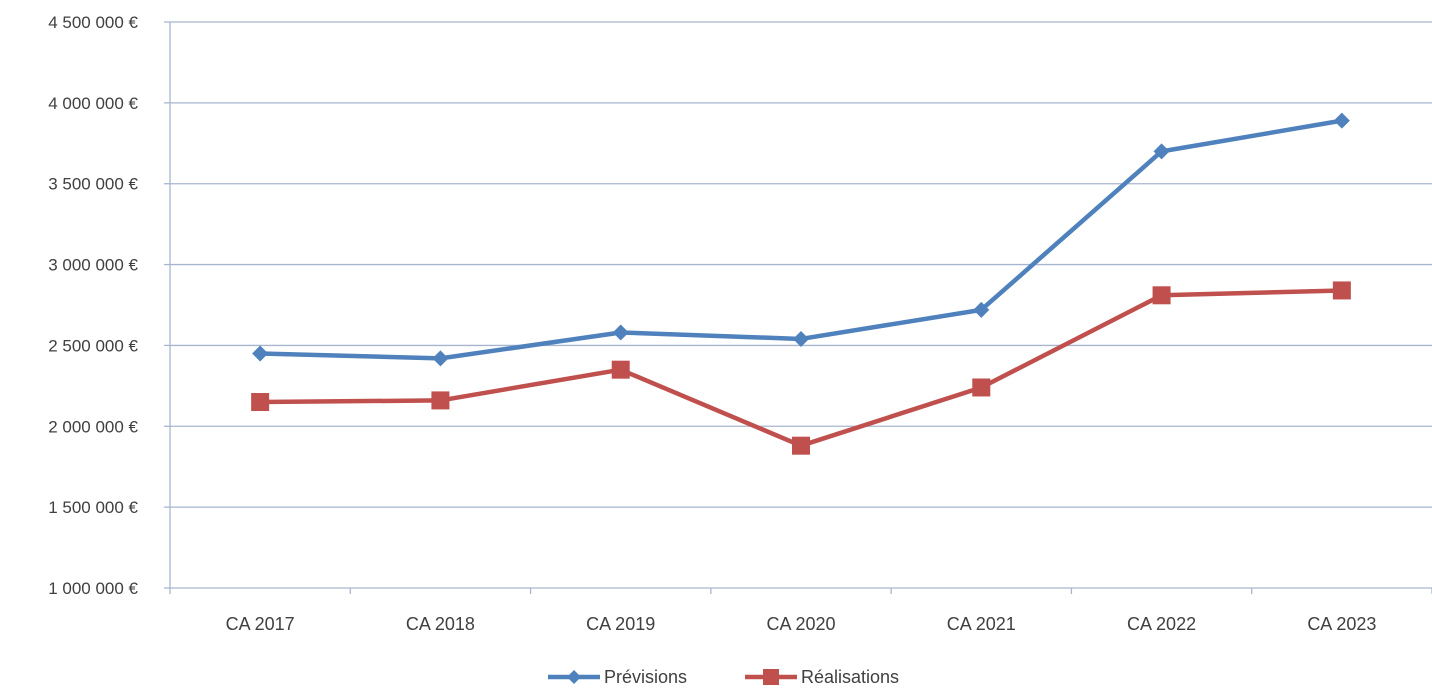 The height and width of the screenshot is (689, 1432). I want to click on y-tick-label: 2 500 000 €, so click(93, 345).